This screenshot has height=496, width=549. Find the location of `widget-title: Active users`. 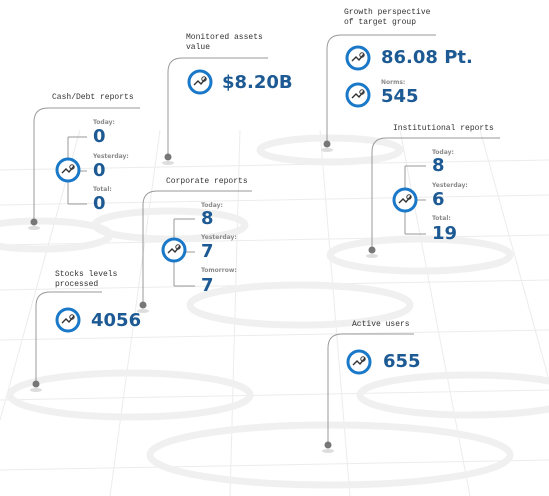

widget-title: Active users is located at coordinates (381, 324).